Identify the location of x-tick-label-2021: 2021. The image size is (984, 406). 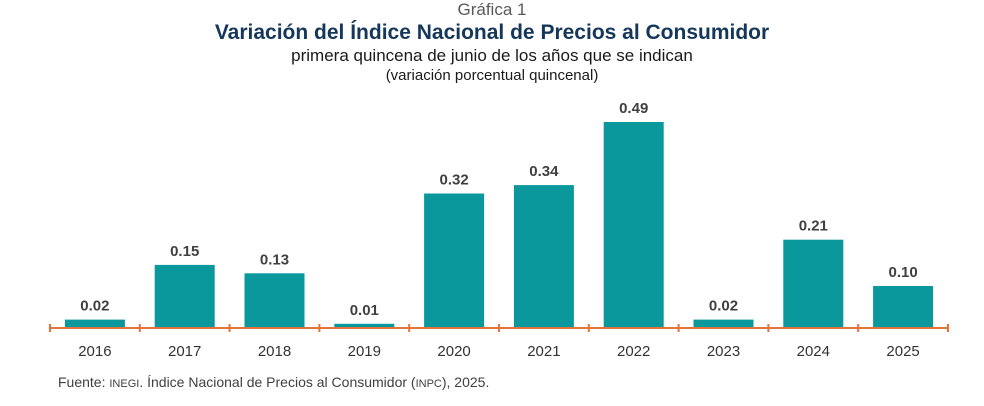
(543, 351).